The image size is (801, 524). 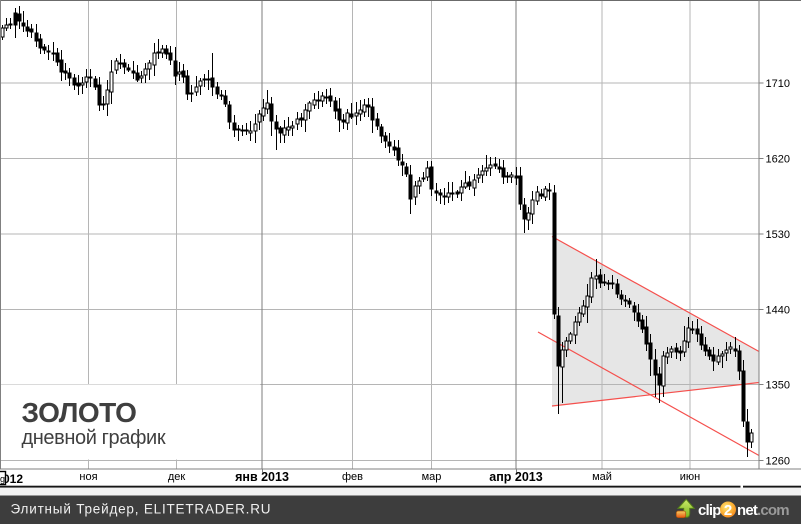 I want to click on svg-text: .com, so click(x=773, y=510).